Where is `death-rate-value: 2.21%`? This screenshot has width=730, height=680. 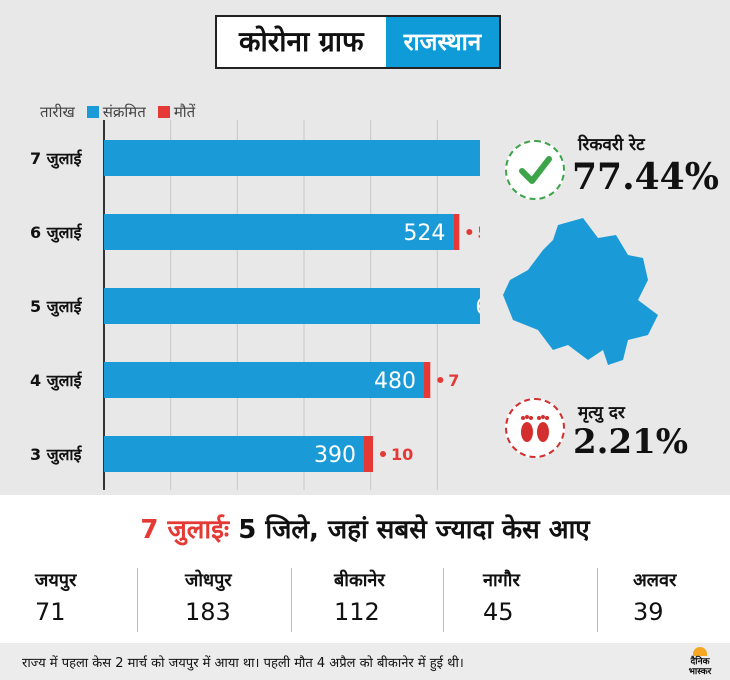
death-rate-value: 2.21% is located at coordinates (631, 442).